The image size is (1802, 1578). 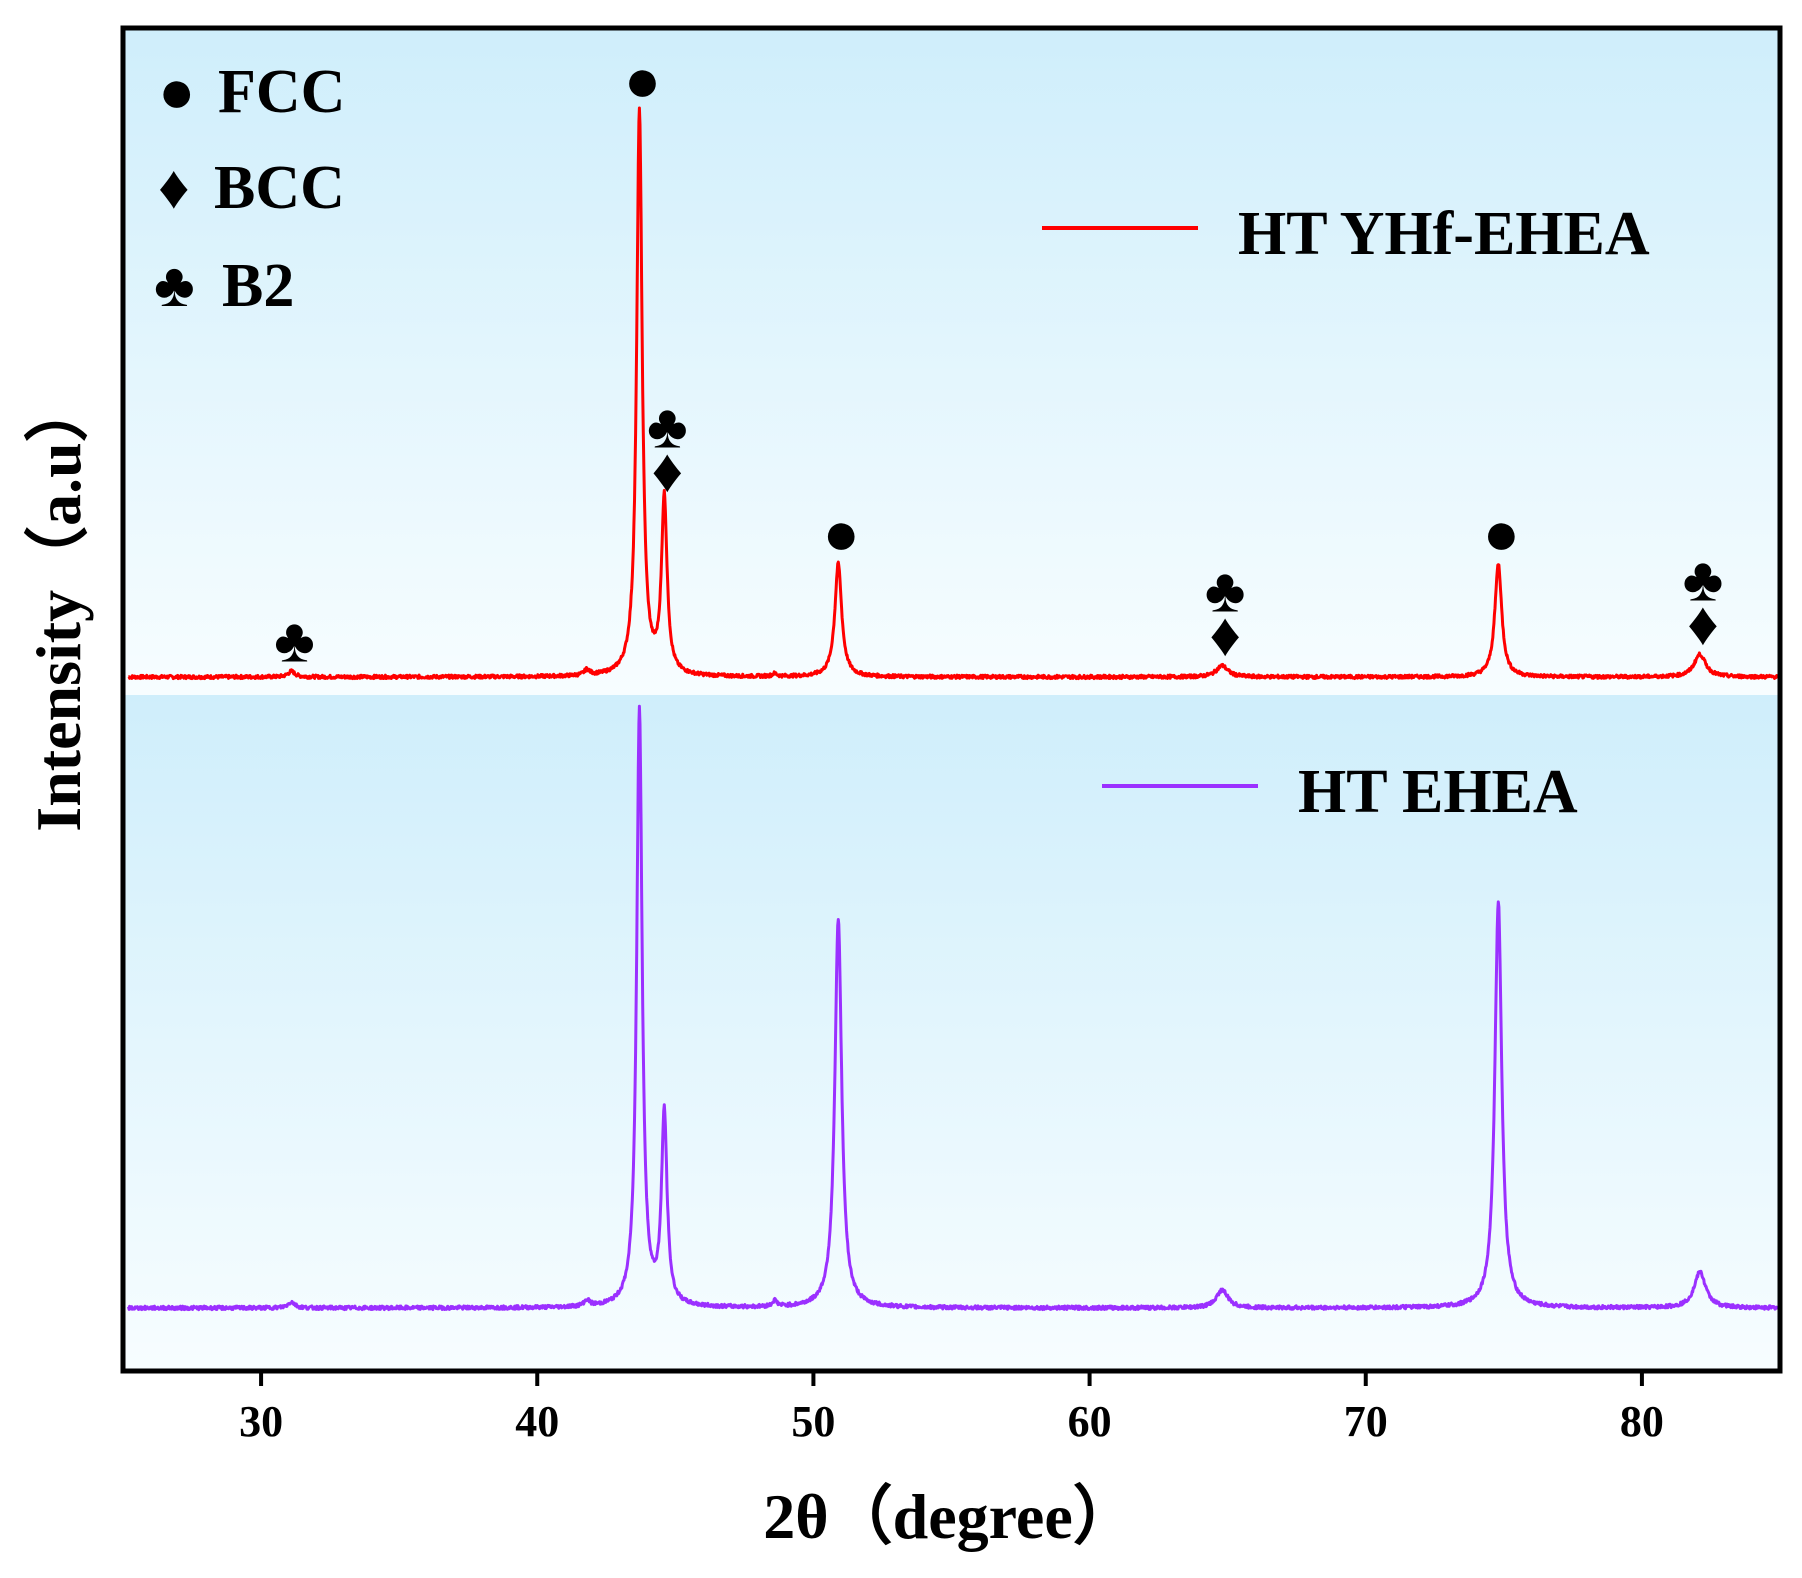 What do you see at coordinates (279, 188) in the screenshot?
I see `phase-legend-label-bcc: BCC` at bounding box center [279, 188].